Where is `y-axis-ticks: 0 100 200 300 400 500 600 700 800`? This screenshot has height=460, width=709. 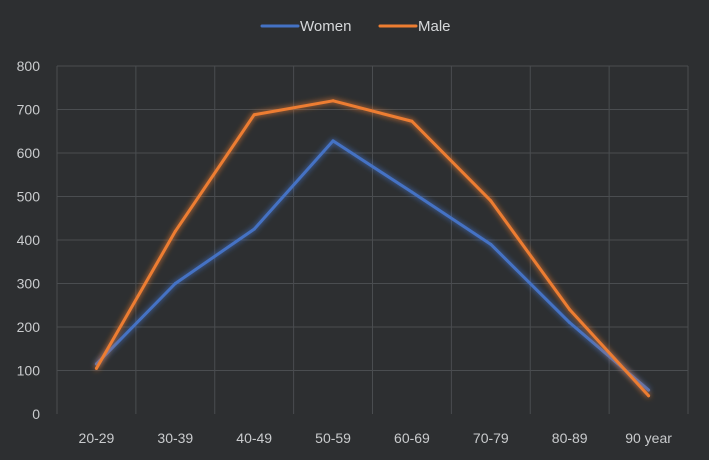 y-axis-ticks: 0 100 200 300 400 500 600 700 800 is located at coordinates (29, 240).